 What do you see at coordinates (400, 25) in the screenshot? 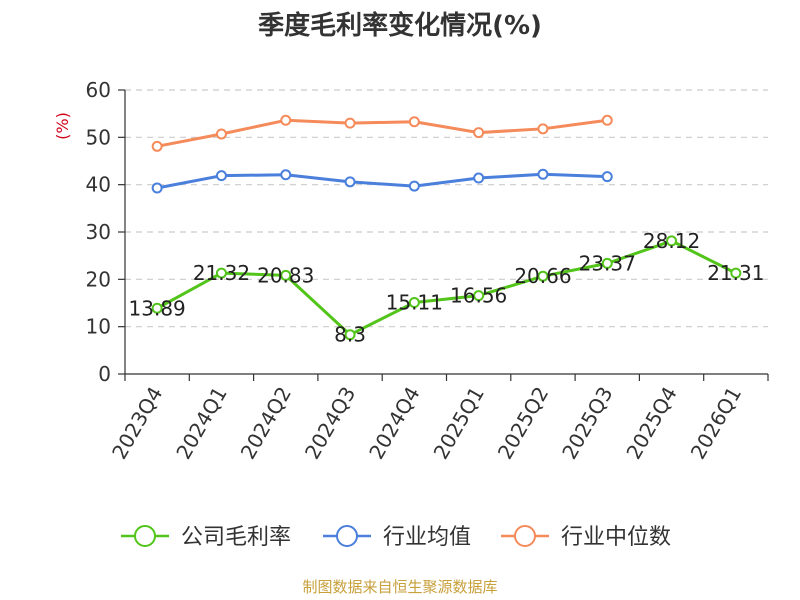
I see `chart-title: 季度毛利率变化情况(%)` at bounding box center [400, 25].